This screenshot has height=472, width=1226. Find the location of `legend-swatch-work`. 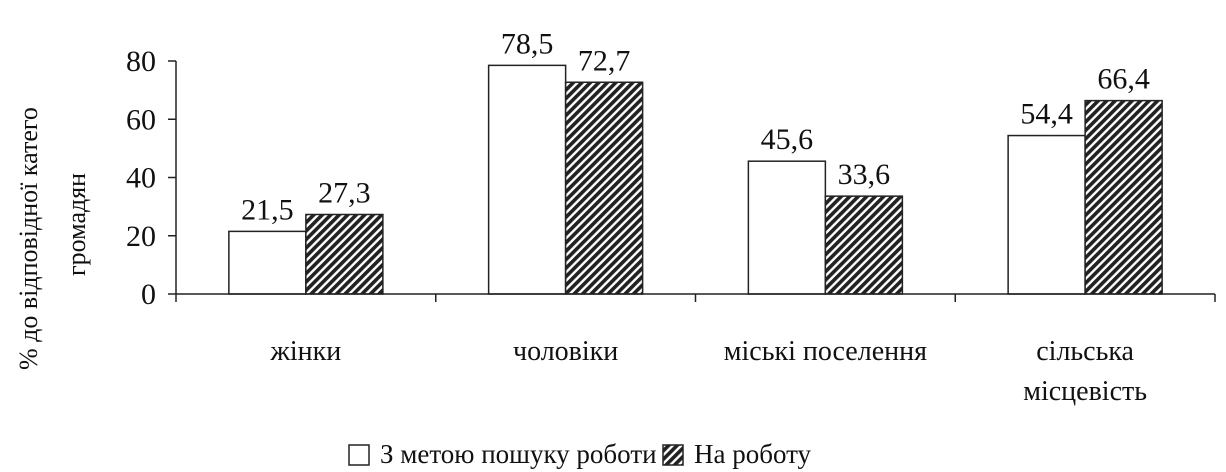

legend-swatch-work is located at coordinates (673, 455).